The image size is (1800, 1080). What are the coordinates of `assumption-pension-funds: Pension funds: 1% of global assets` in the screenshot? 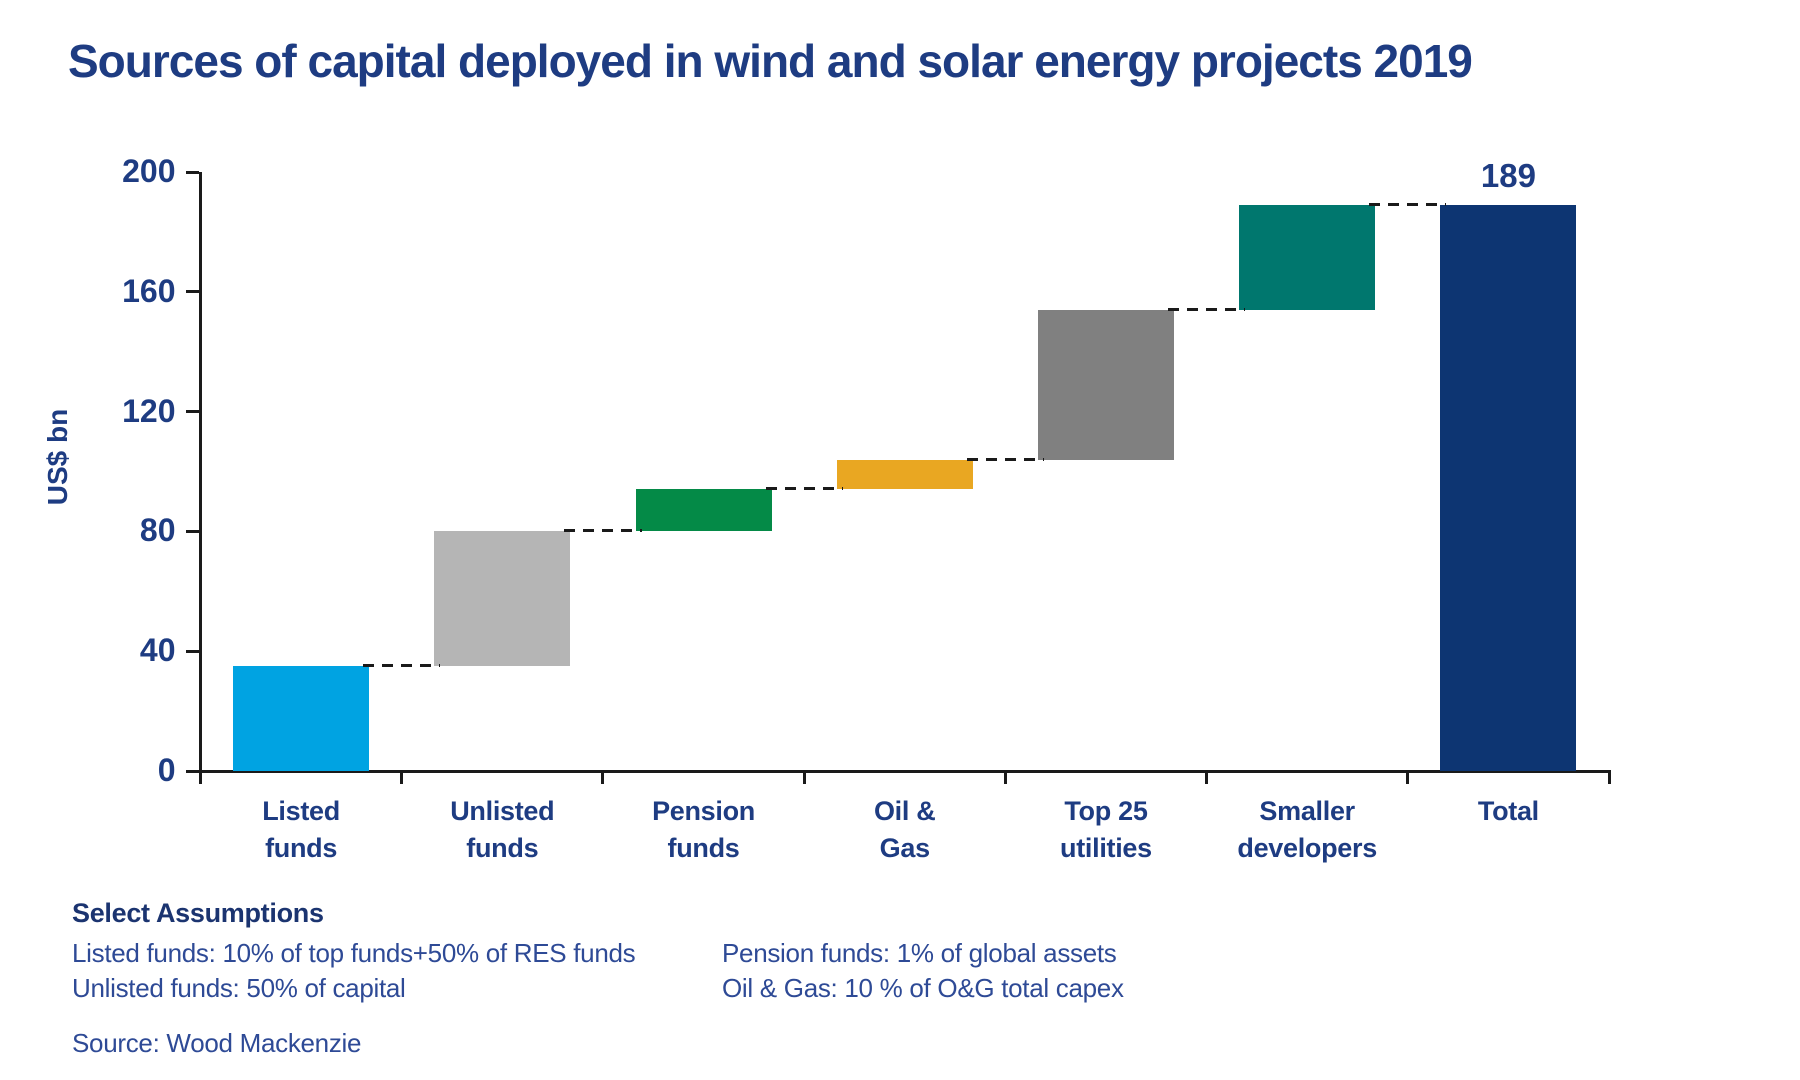 It's located at (919, 953).